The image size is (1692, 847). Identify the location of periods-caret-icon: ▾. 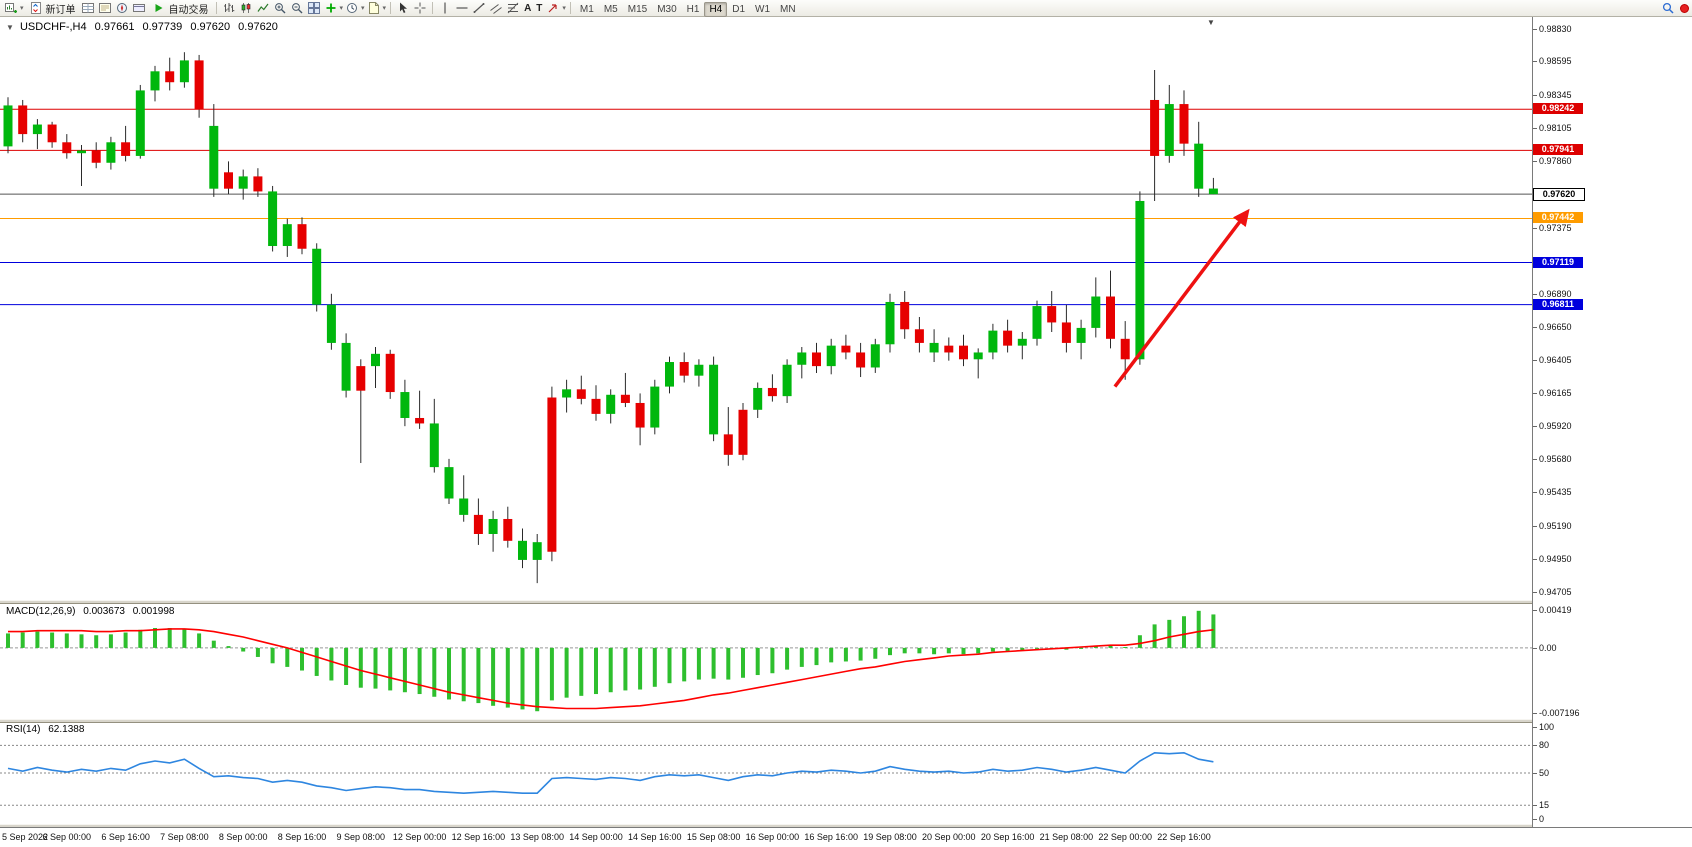
(363, 8).